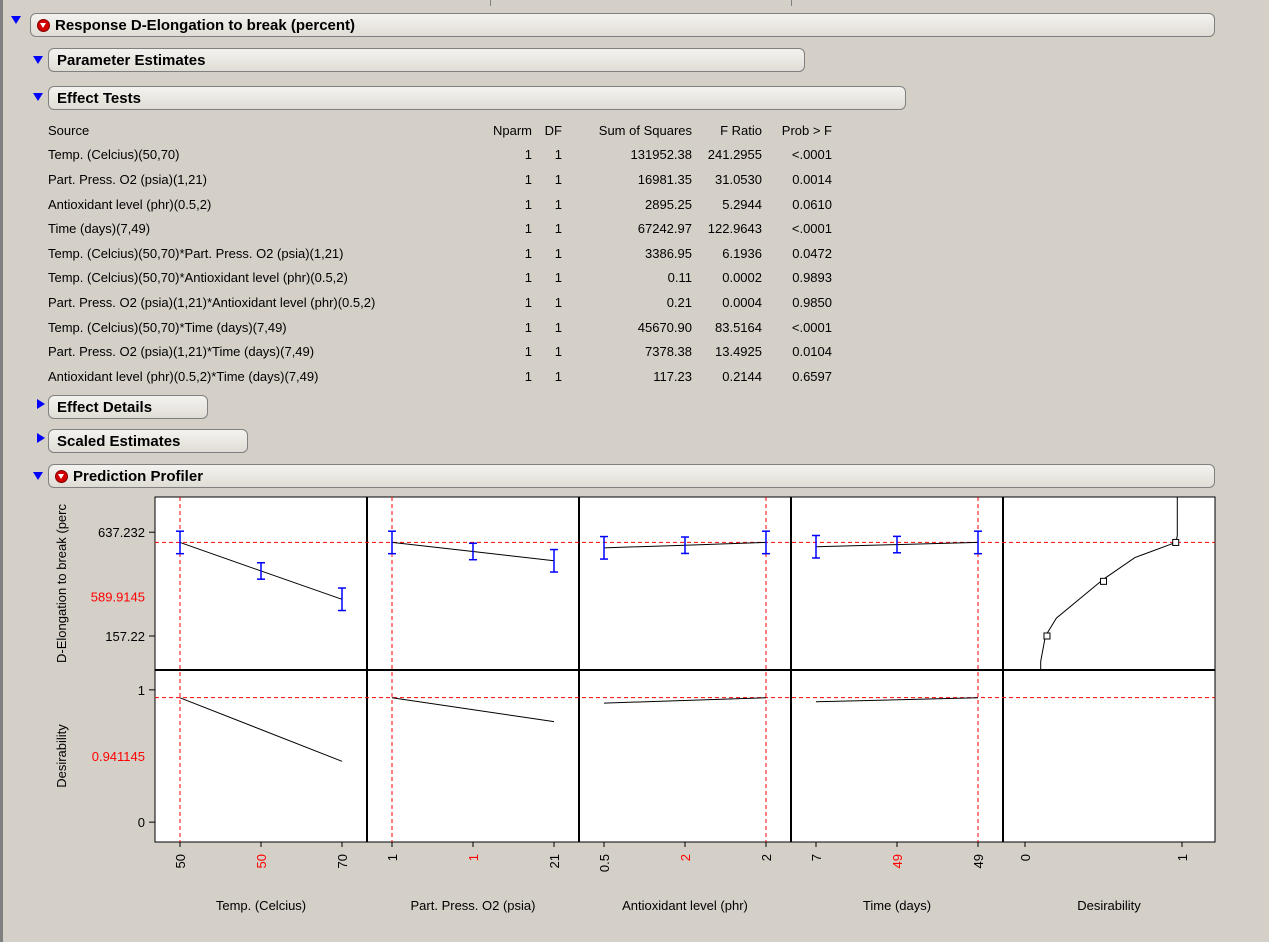 Image resolution: width=1269 pixels, height=942 pixels. I want to click on report-title: Response D-Elongation to break (percent), so click(205, 25).